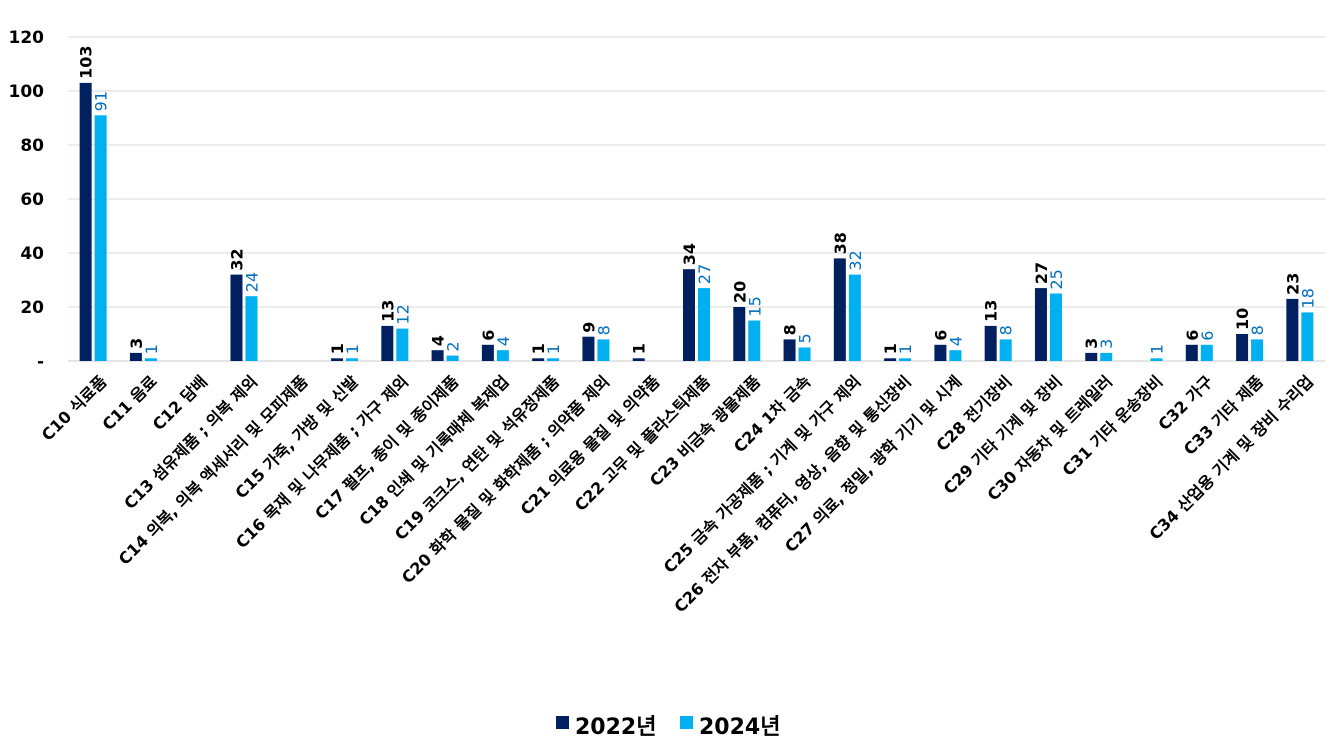  What do you see at coordinates (739, 727) in the screenshot?
I see `legend-label: 2024년` at bounding box center [739, 727].